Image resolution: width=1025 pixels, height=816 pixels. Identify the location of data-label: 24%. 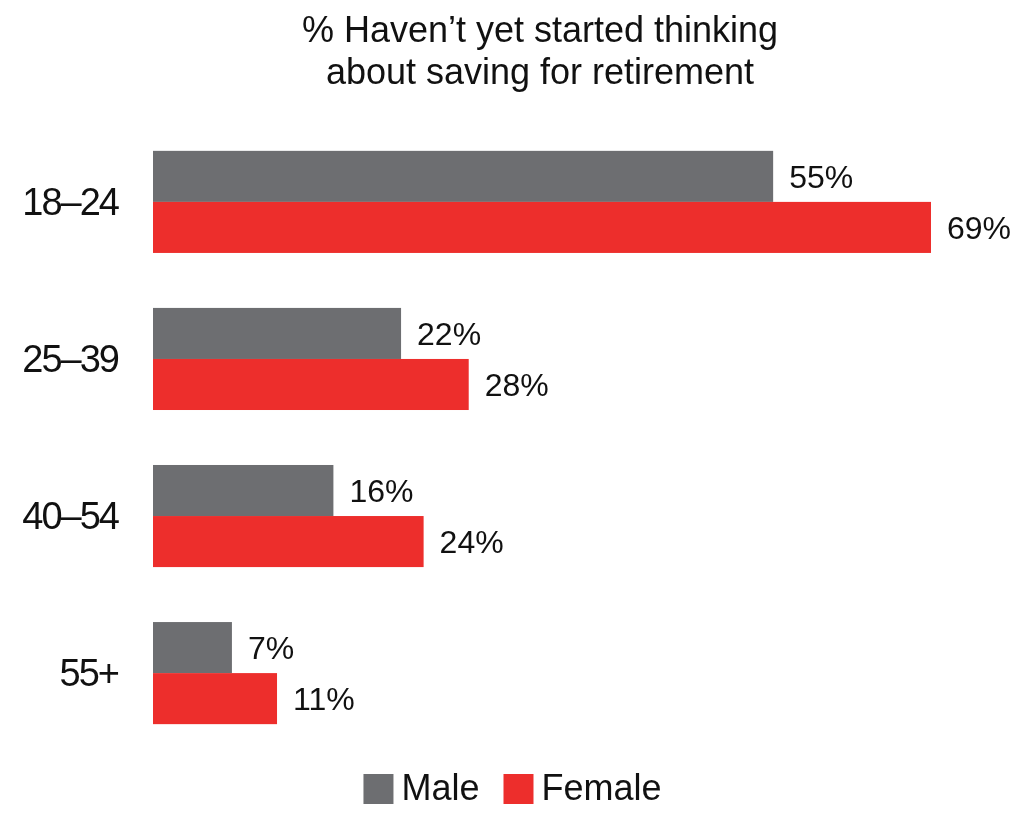
(471, 541).